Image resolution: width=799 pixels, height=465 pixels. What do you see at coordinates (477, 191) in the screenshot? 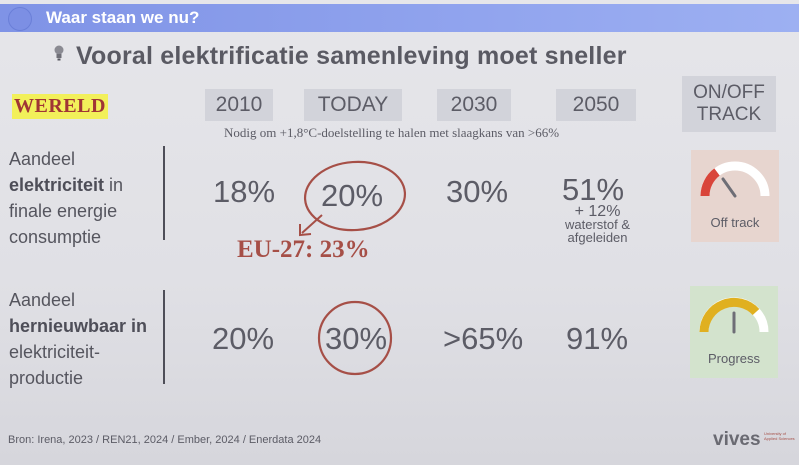
I see `value-electricity-2030: 30%` at bounding box center [477, 191].